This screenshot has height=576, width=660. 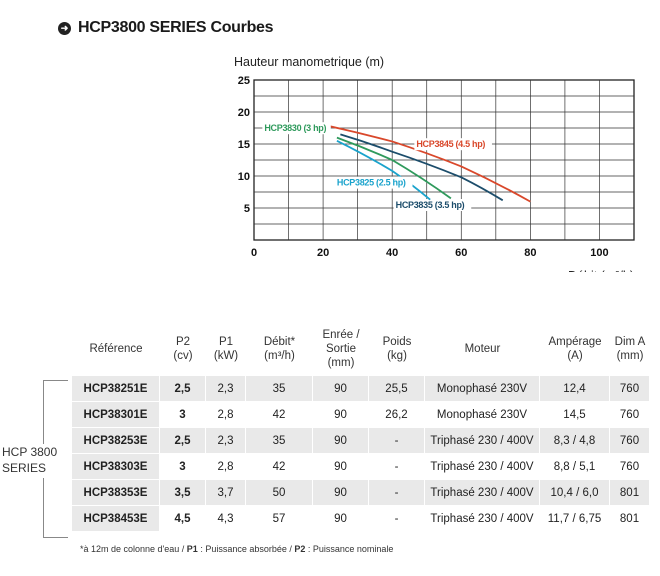 I want to click on cell-amperage: 12,4, so click(x=575, y=389).